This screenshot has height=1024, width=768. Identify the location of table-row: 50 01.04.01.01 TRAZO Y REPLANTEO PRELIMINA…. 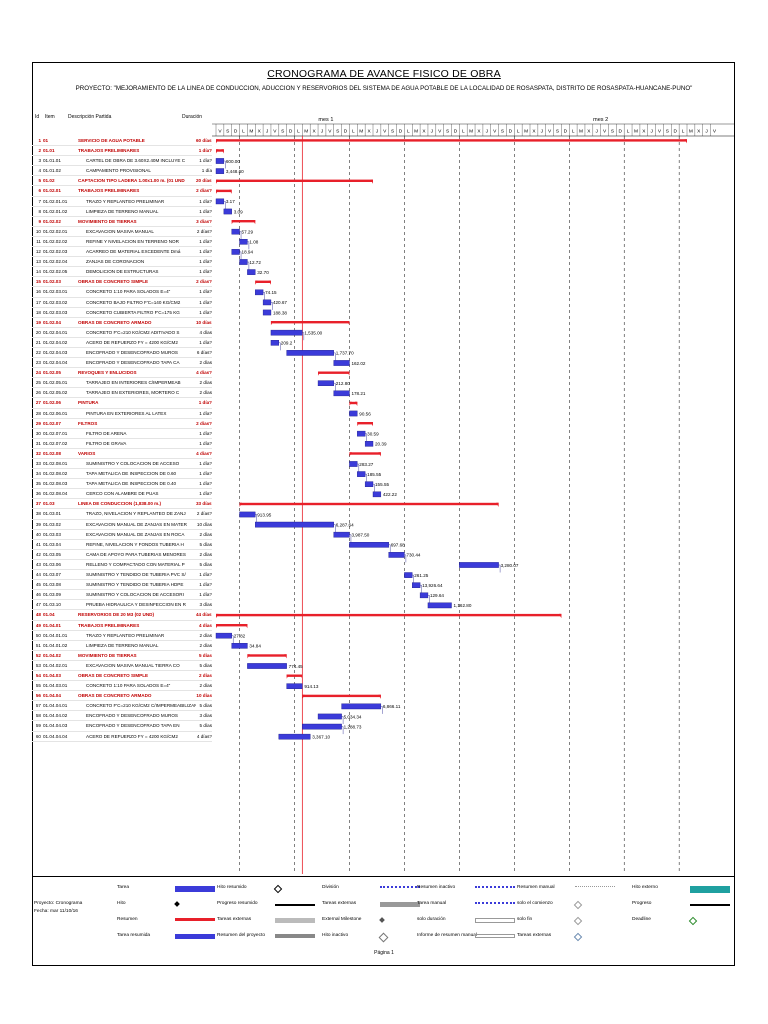
(122, 636).